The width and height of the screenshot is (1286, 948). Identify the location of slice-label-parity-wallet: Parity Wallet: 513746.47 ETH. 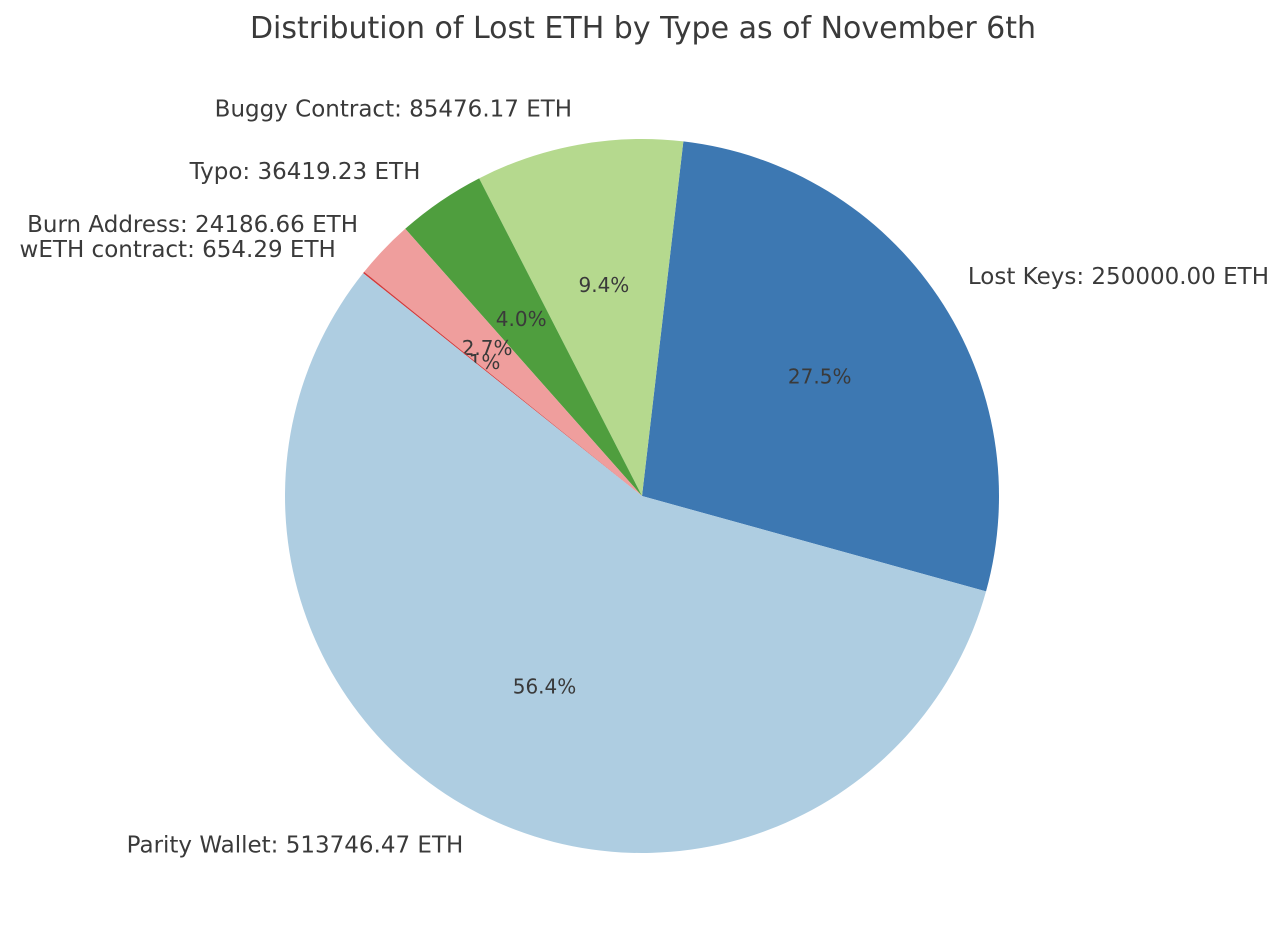
(295, 846).